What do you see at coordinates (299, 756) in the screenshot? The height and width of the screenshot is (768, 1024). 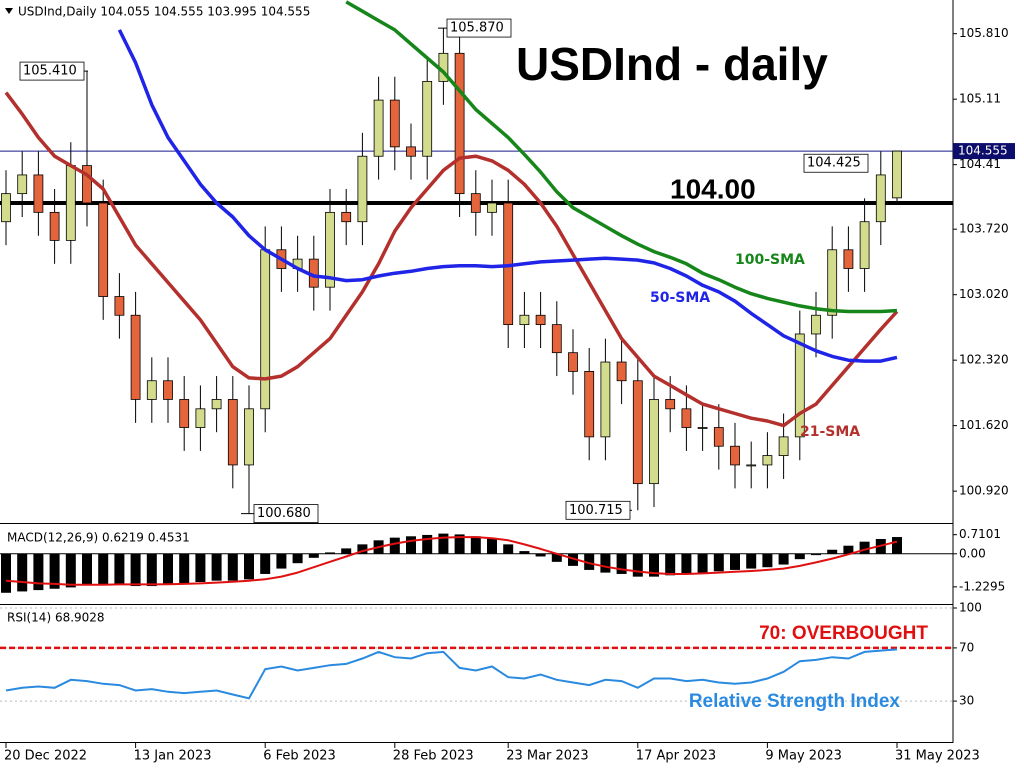 I see `x-tick-label: 6 Feb 2023` at bounding box center [299, 756].